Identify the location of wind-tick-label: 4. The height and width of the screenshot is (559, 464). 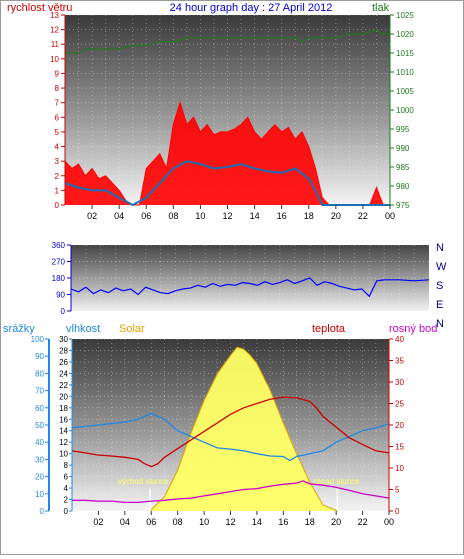
(57, 147).